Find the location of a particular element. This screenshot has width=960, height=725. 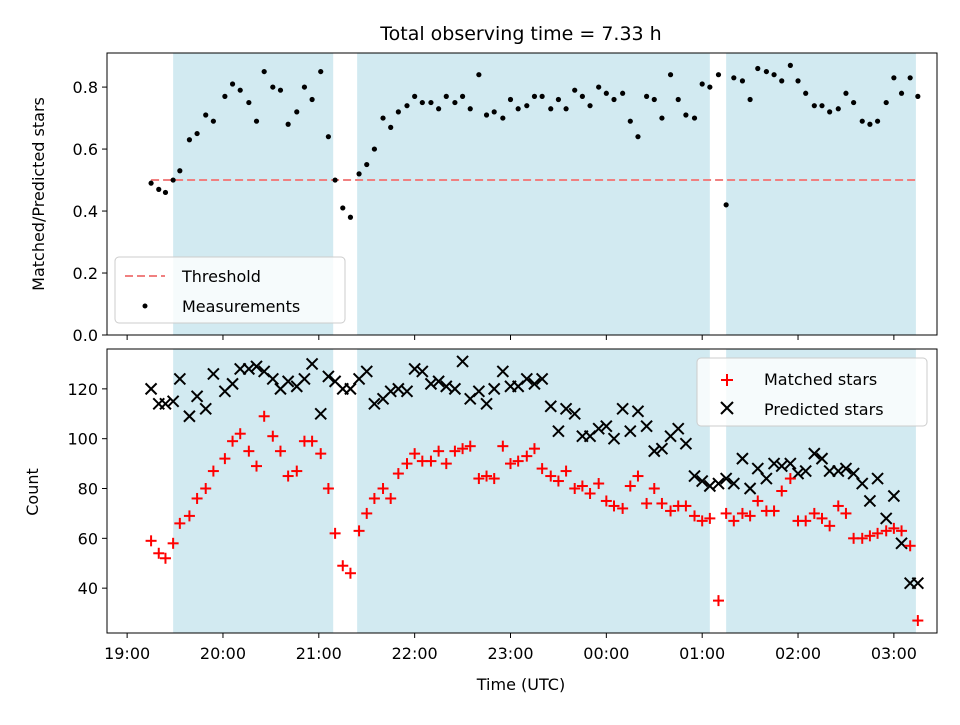

top-x-ticks is located at coordinates (510, 337).